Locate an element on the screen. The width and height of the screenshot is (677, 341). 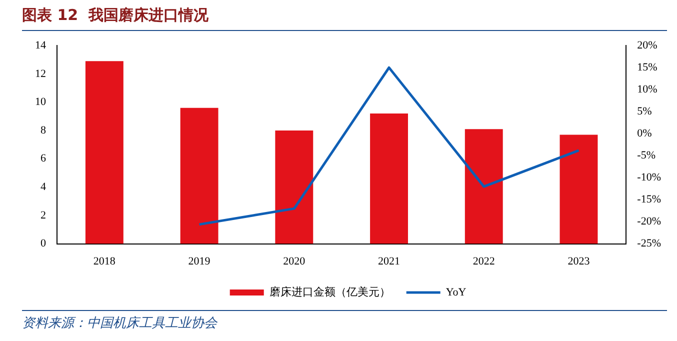
y-tick-label: 12 is located at coordinates (40, 74).